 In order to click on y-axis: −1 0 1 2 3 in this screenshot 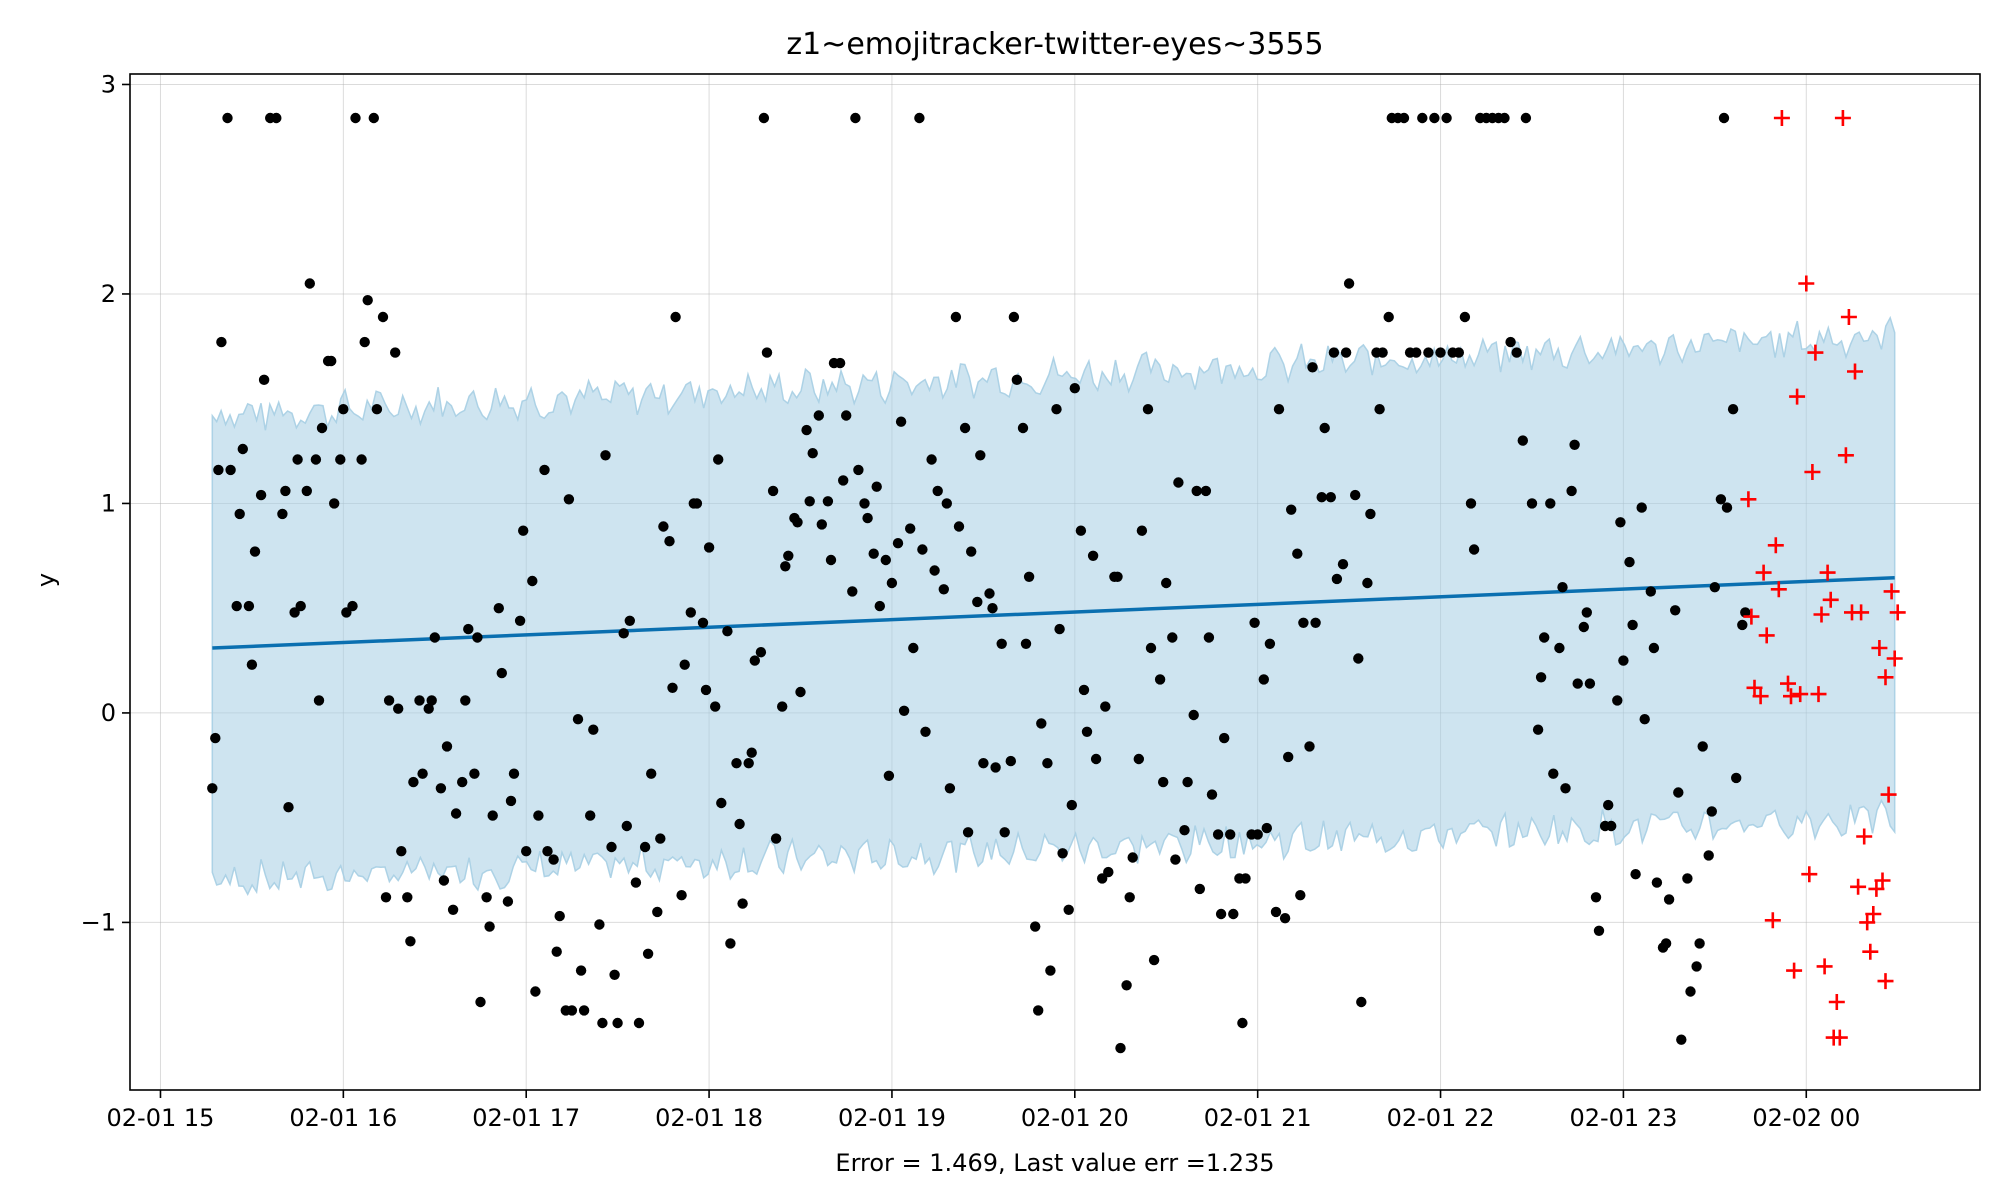, I will do `click(105, 503)`.